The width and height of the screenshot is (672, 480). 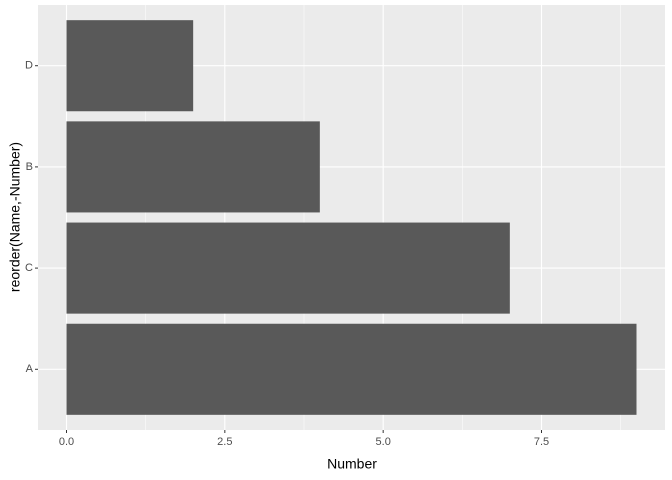 I want to click on y-axis-title: reorder(Name,-Number), so click(x=15, y=217).